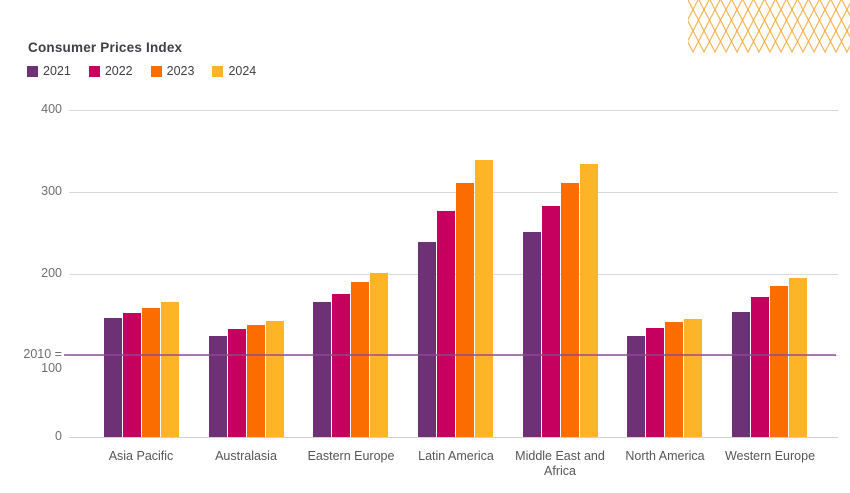 The image size is (850, 493). What do you see at coordinates (484, 298) in the screenshot?
I see `bar-2024-latin-america` at bounding box center [484, 298].